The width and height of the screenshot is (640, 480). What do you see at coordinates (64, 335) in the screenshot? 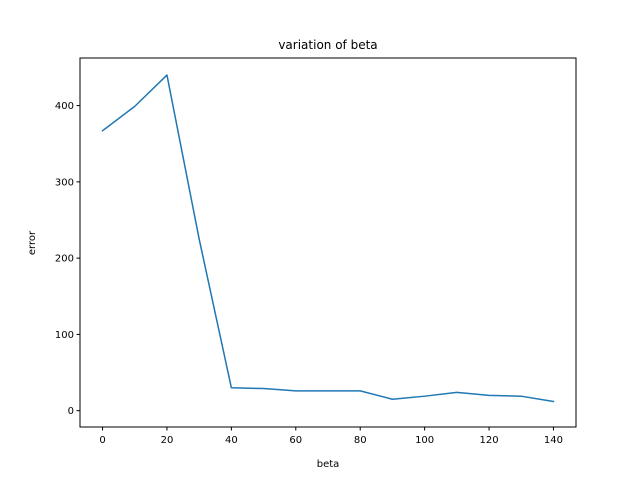
I see `y-tick-label: 100` at bounding box center [64, 335].